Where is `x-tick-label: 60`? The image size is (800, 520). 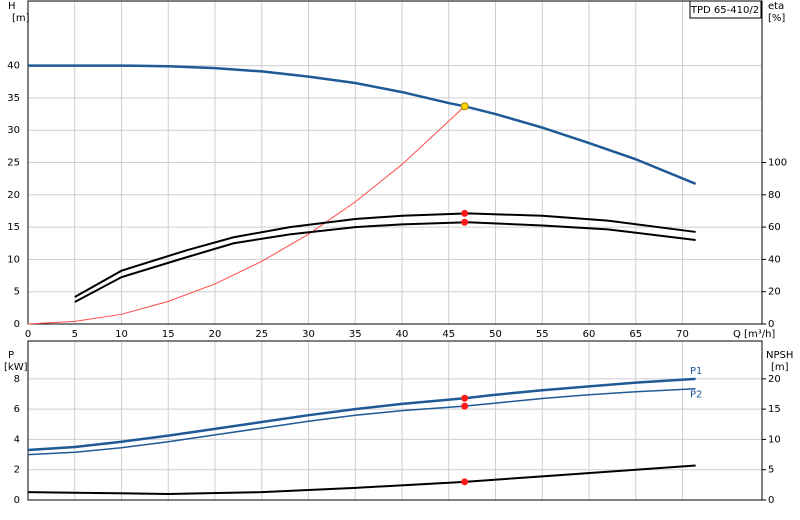
x-tick-label: 60 is located at coordinates (589, 334).